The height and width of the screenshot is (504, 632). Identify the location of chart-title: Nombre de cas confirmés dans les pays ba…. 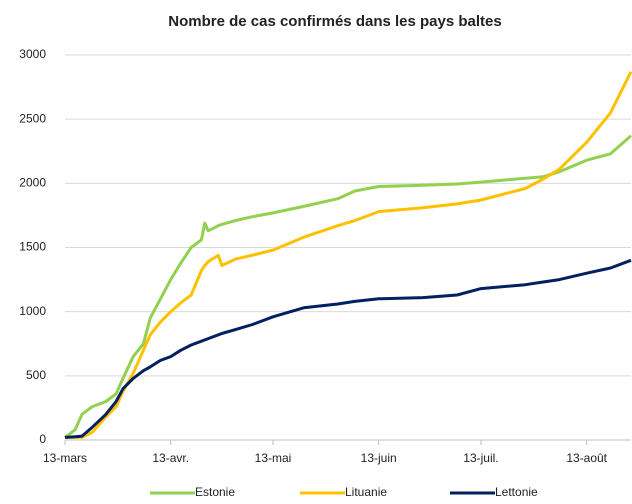
(334, 21).